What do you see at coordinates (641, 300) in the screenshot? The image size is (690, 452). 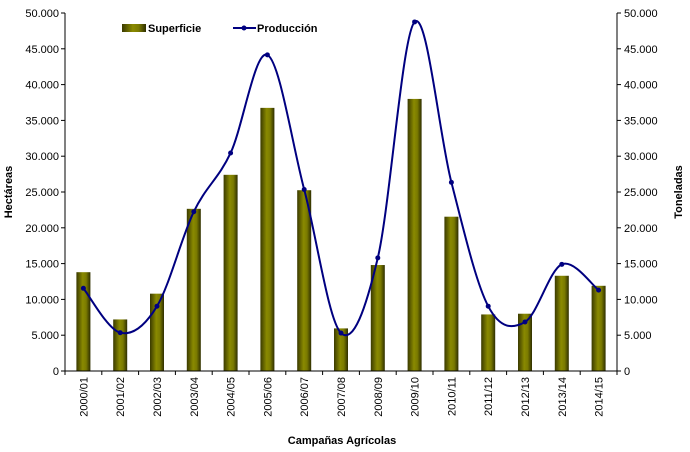 I see `y2-tick-label: 10.000` at bounding box center [641, 300].